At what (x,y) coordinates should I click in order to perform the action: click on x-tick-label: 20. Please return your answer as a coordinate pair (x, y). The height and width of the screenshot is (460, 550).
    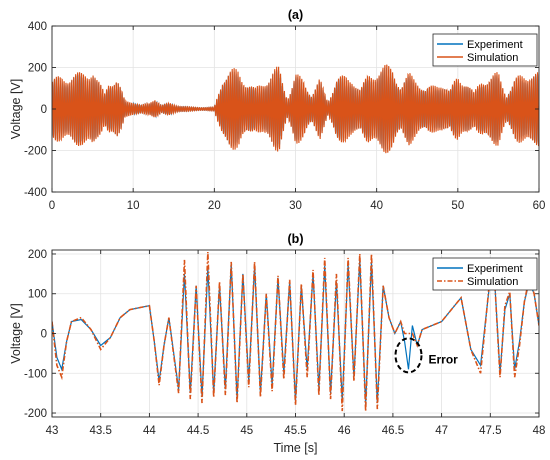
    Looking at the image, I should click on (214, 206).